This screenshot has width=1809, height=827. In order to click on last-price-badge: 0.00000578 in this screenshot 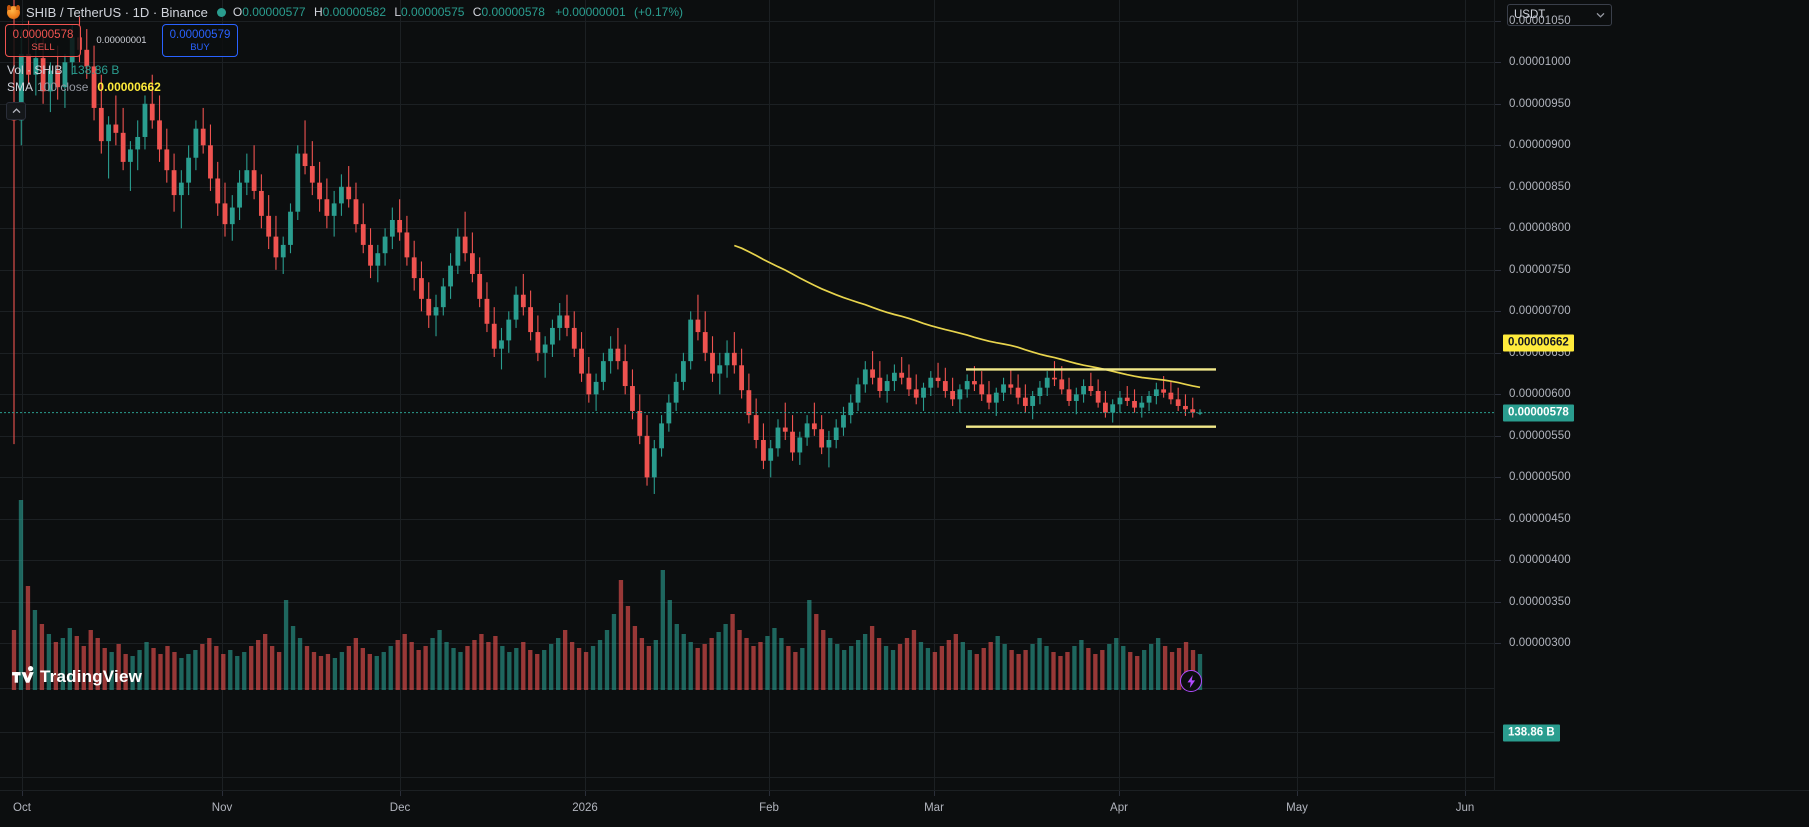, I will do `click(1538, 413)`.